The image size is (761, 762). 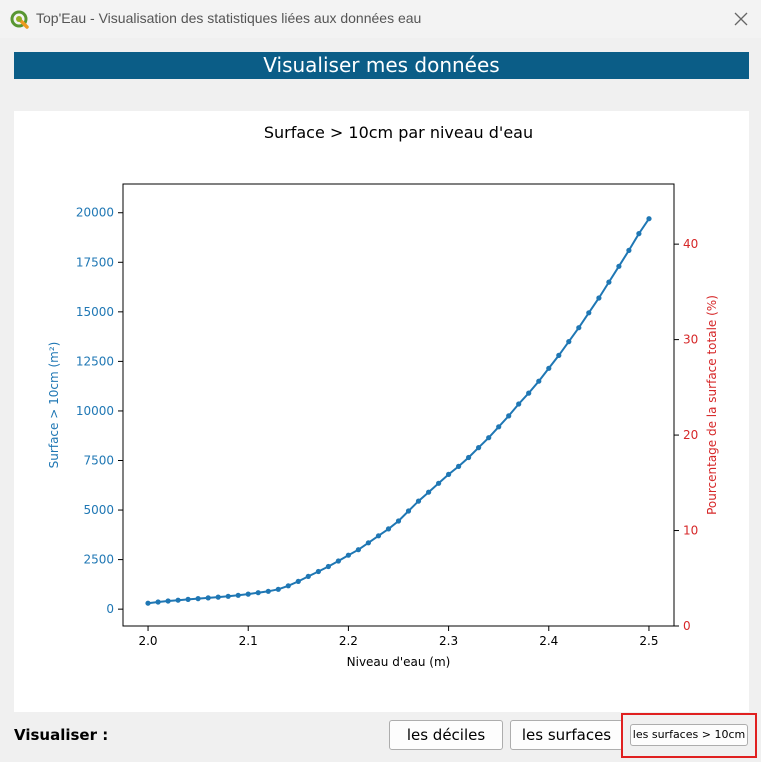 I want to click on x-tick-label: 2.0, so click(x=147, y=641).